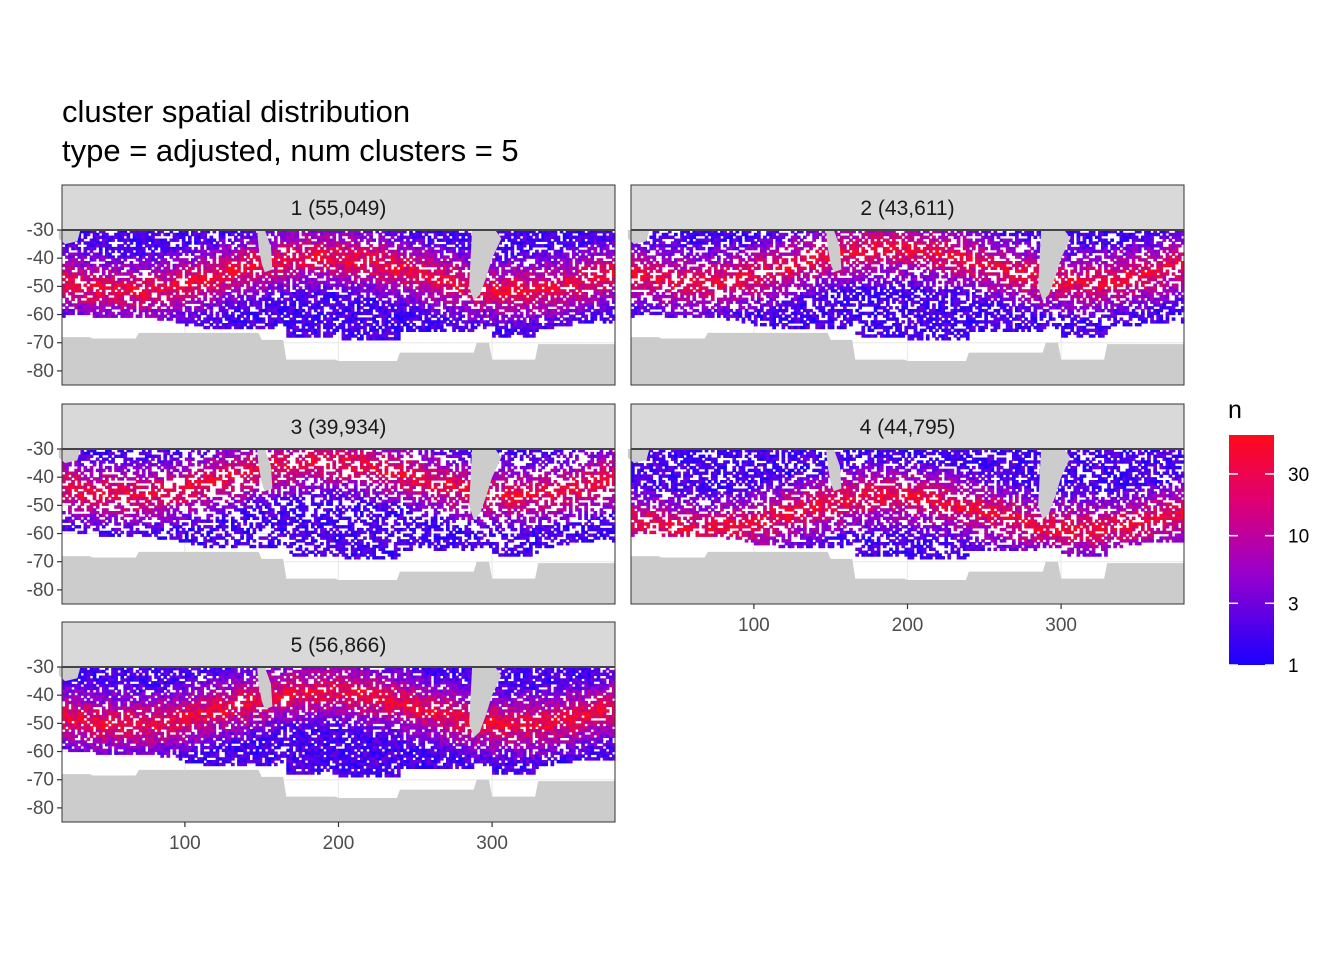  I want to click on y-tick-label: -50, so click(40, 286).